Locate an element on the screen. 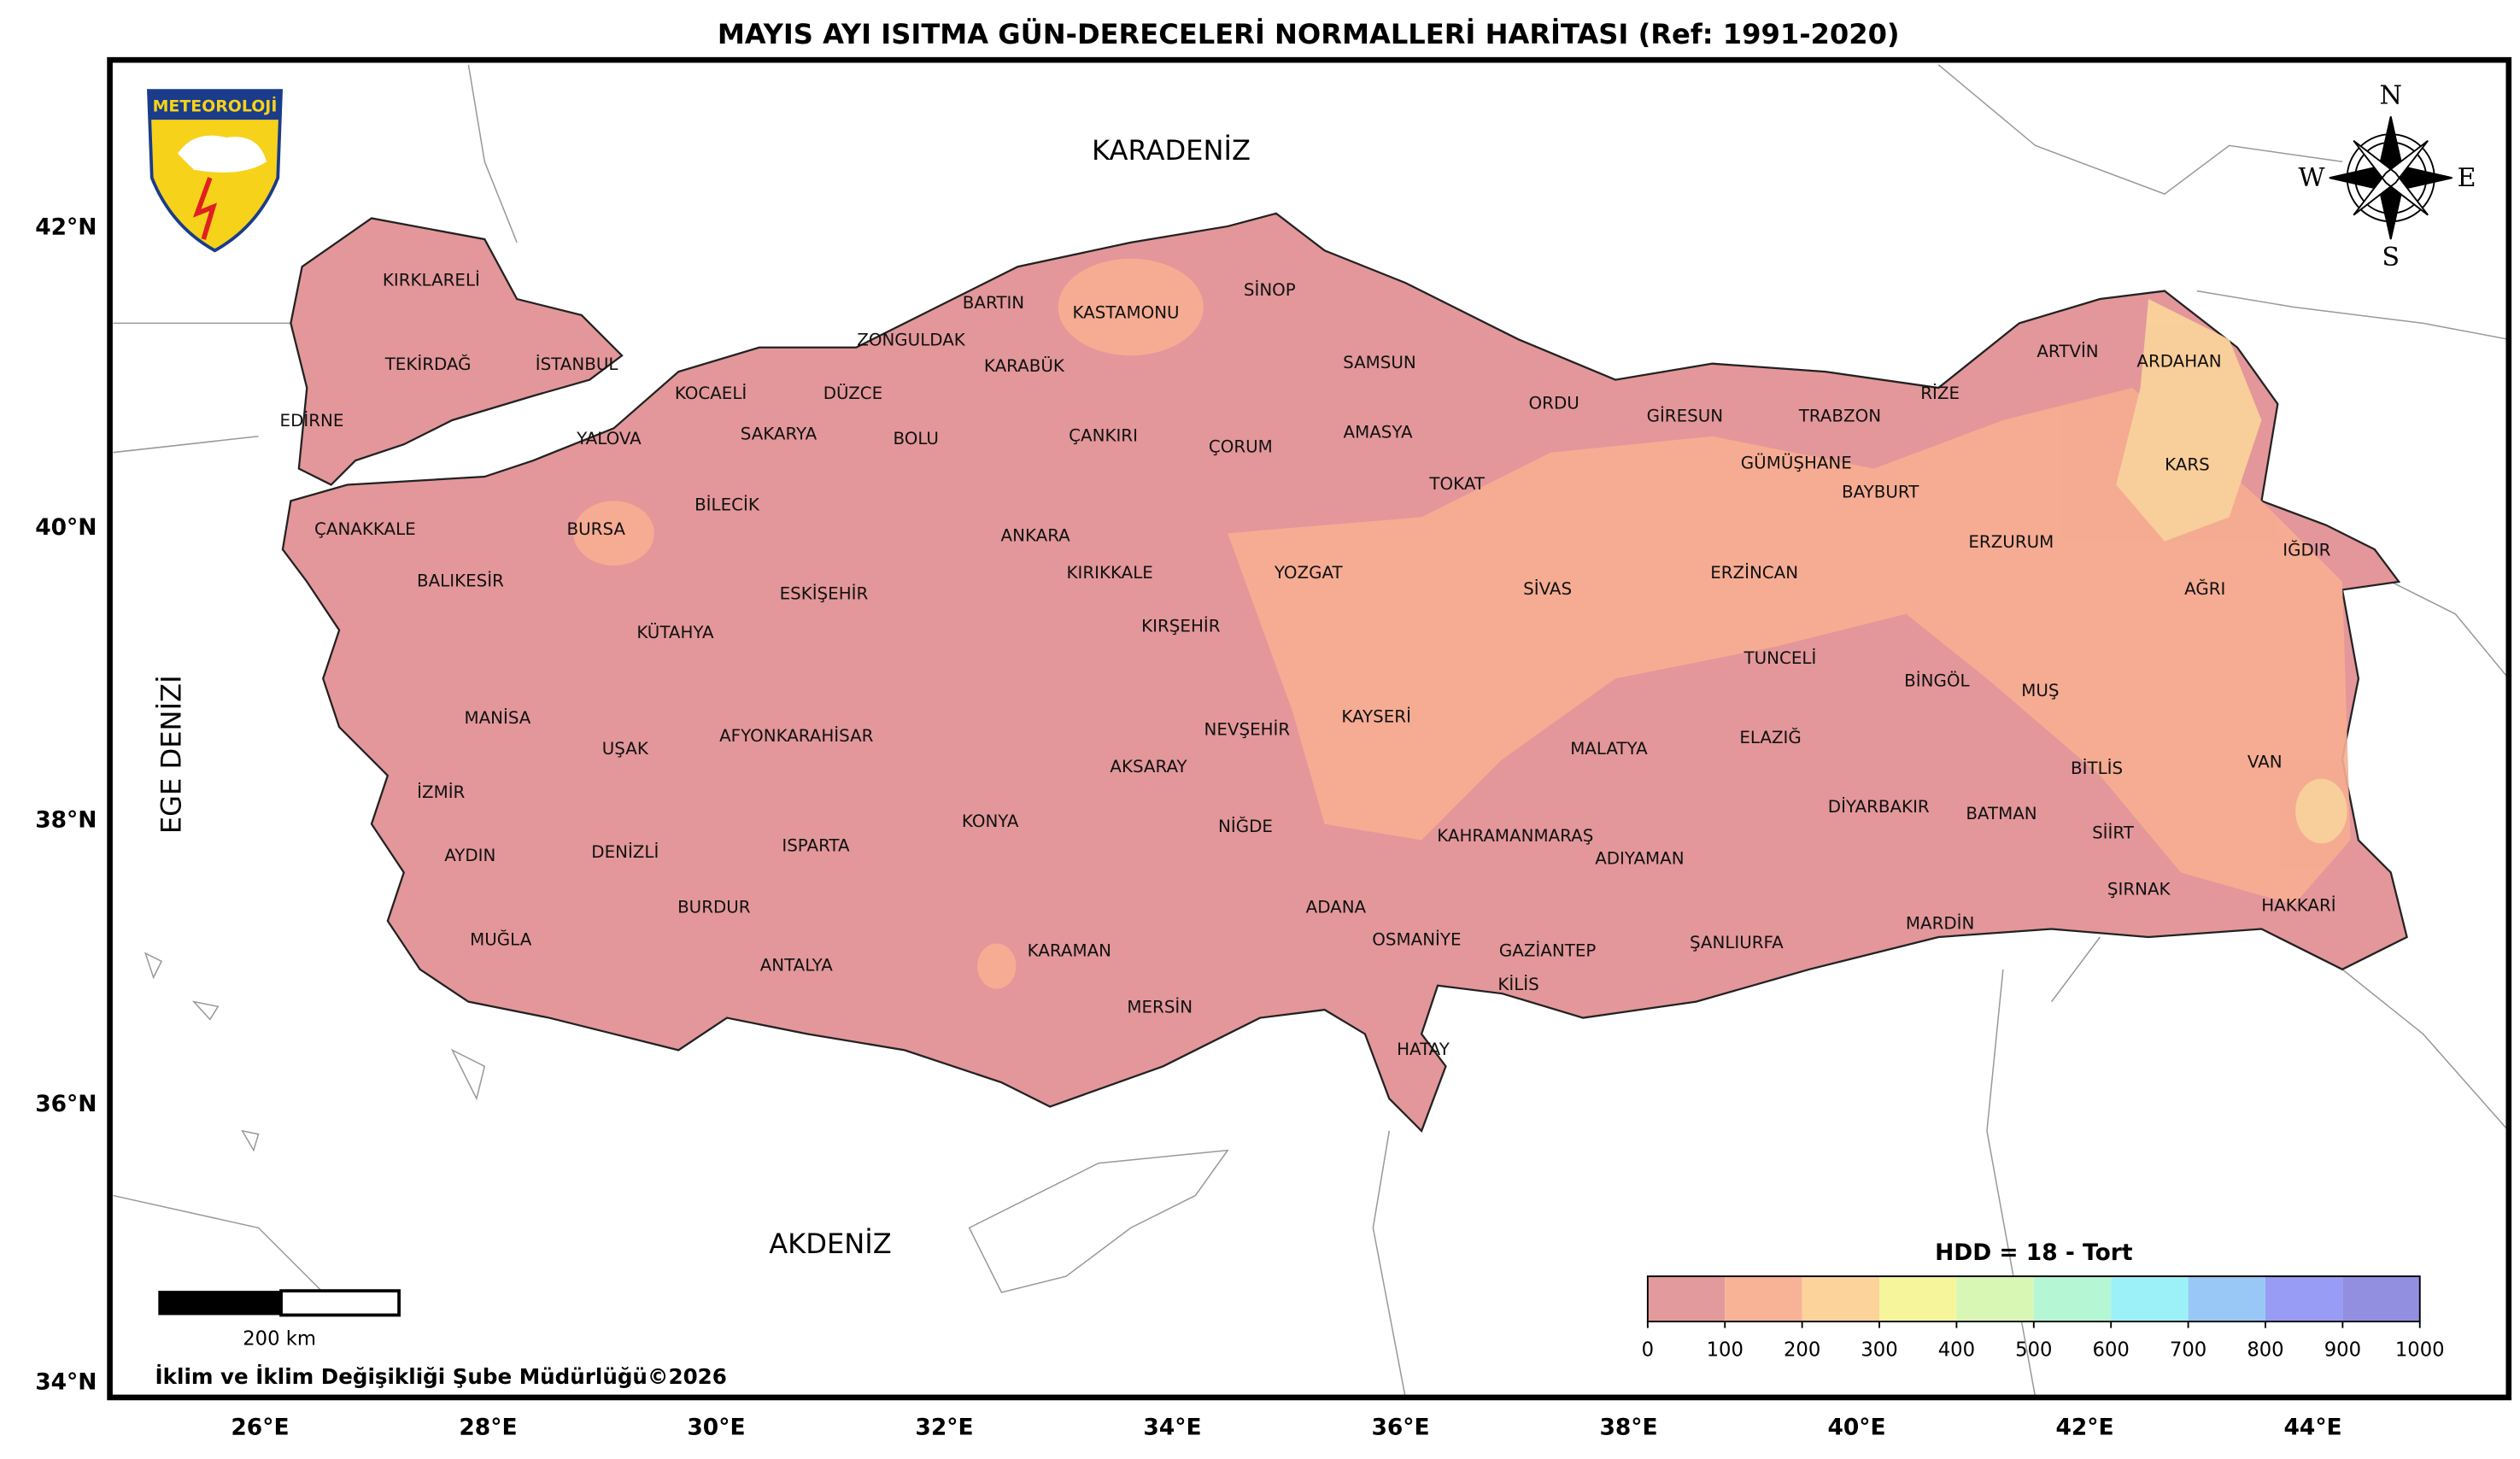  province-label: KASTAMONU is located at coordinates (1125, 313).